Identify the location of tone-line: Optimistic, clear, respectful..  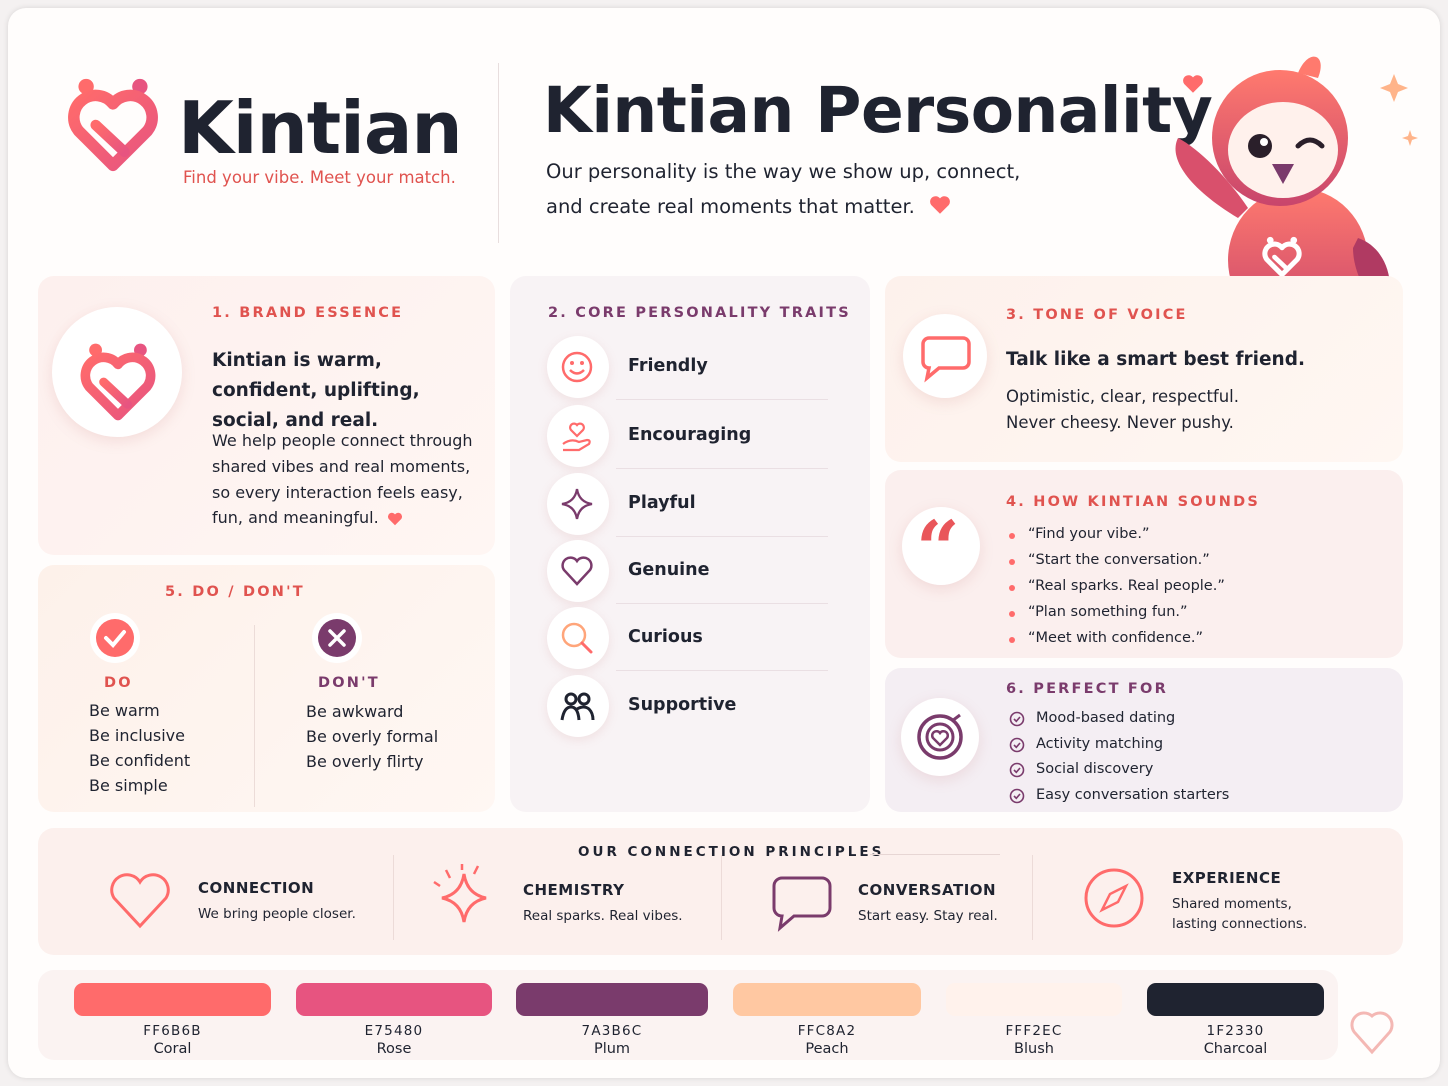
(1123, 396).